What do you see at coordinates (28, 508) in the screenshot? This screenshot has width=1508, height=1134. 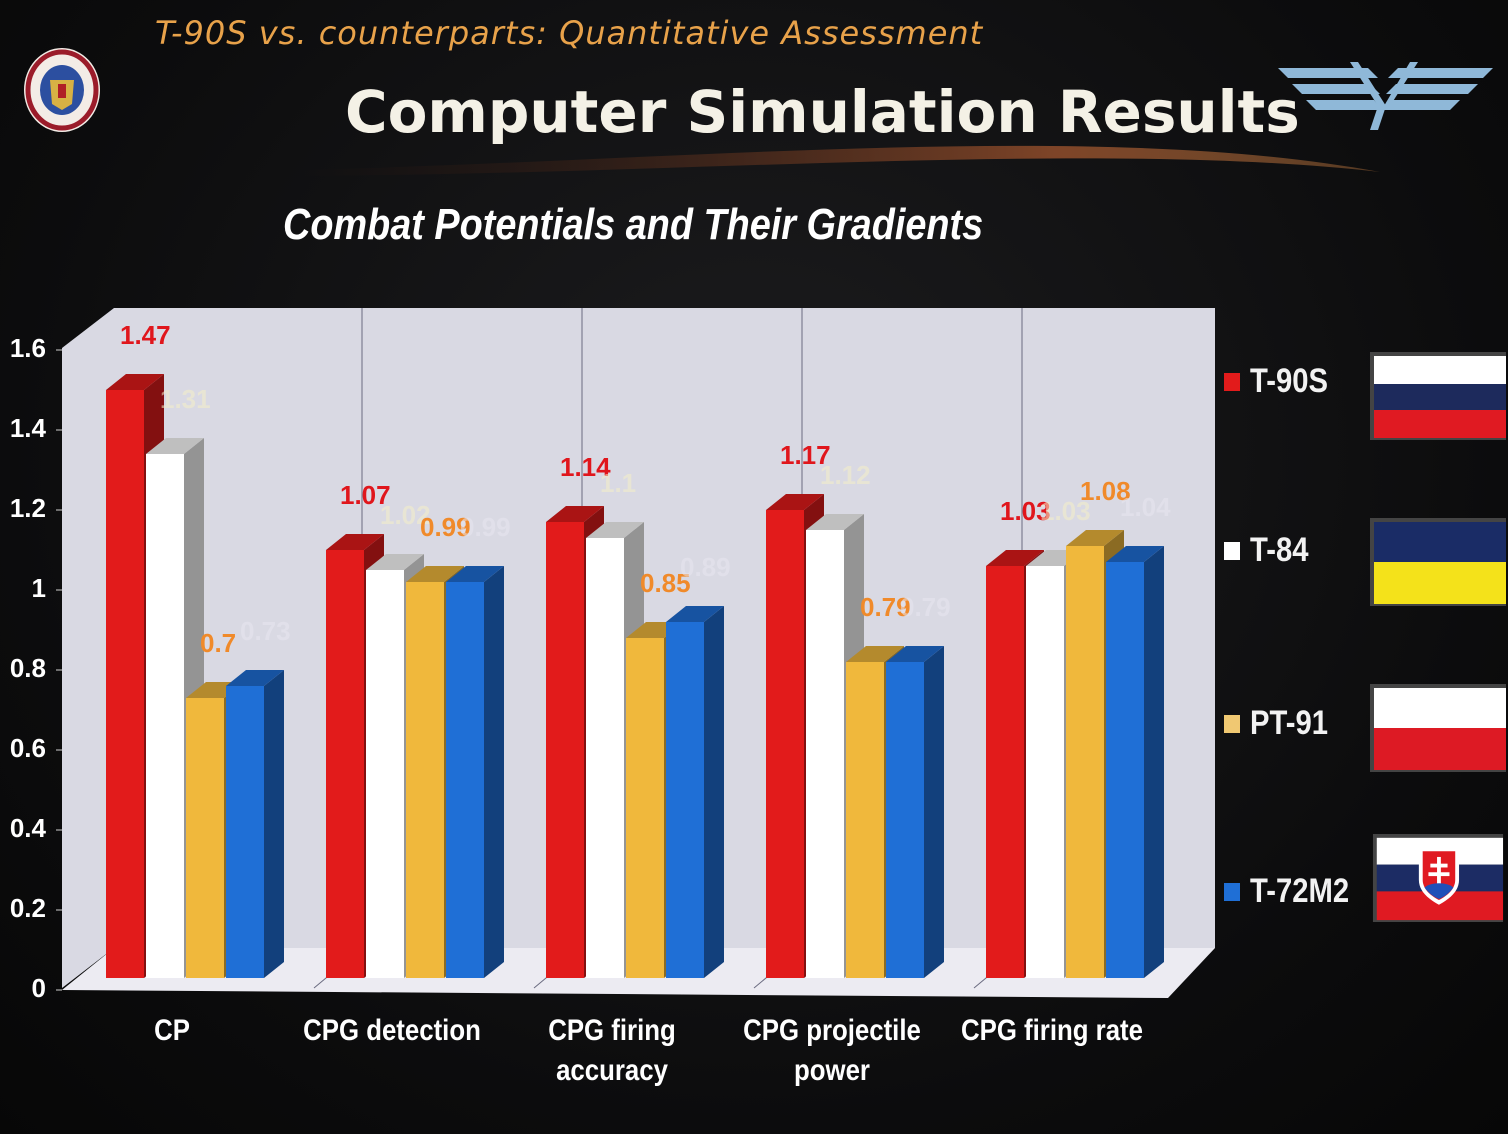 I see `y-tick-label: 1.2` at bounding box center [28, 508].